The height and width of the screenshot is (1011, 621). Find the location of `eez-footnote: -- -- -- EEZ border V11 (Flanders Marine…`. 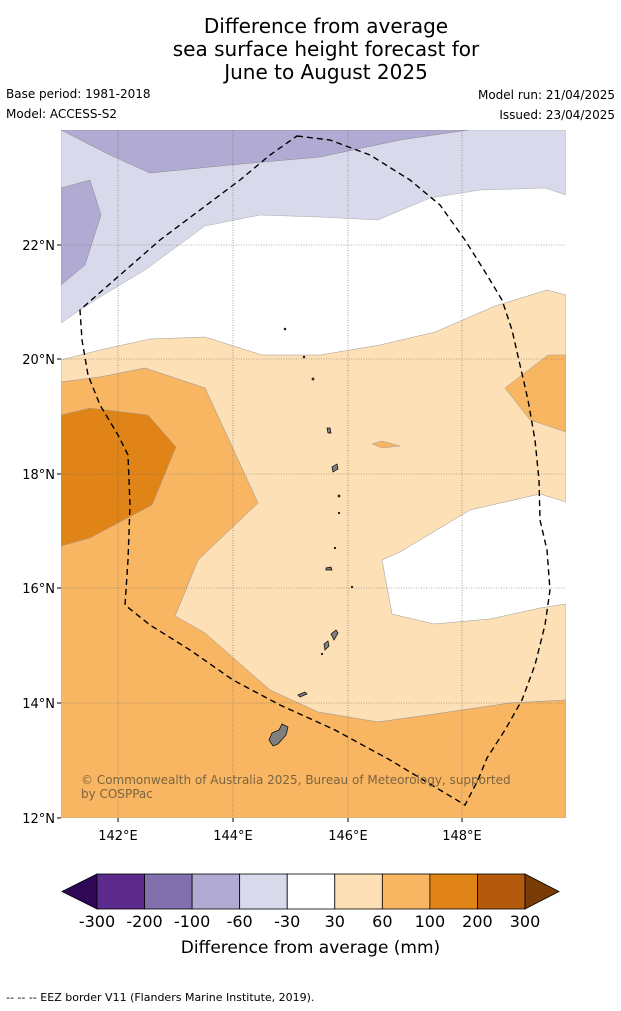

eez-footnote: -- -- -- EEZ border V11 (Flanders Marine… is located at coordinates (160, 997).